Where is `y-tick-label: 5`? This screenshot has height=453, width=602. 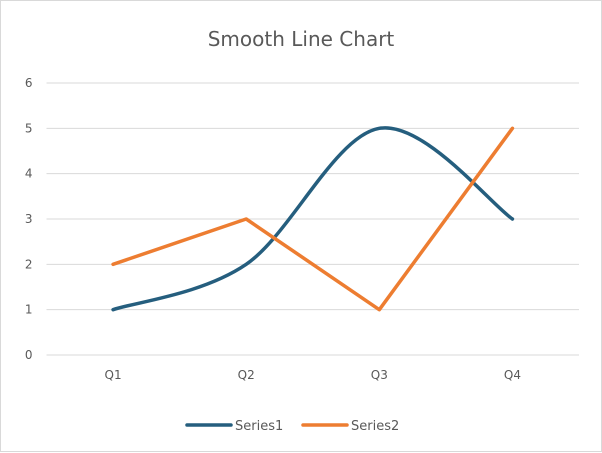 y-tick-label: 5 is located at coordinates (29, 128).